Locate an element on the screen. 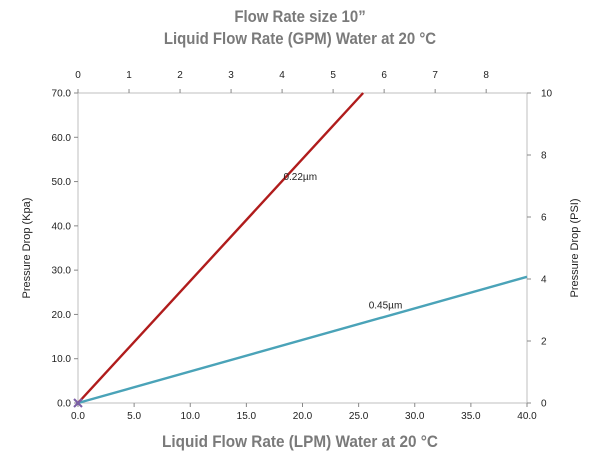  x-tick-label: 35.0 is located at coordinates (471, 416).